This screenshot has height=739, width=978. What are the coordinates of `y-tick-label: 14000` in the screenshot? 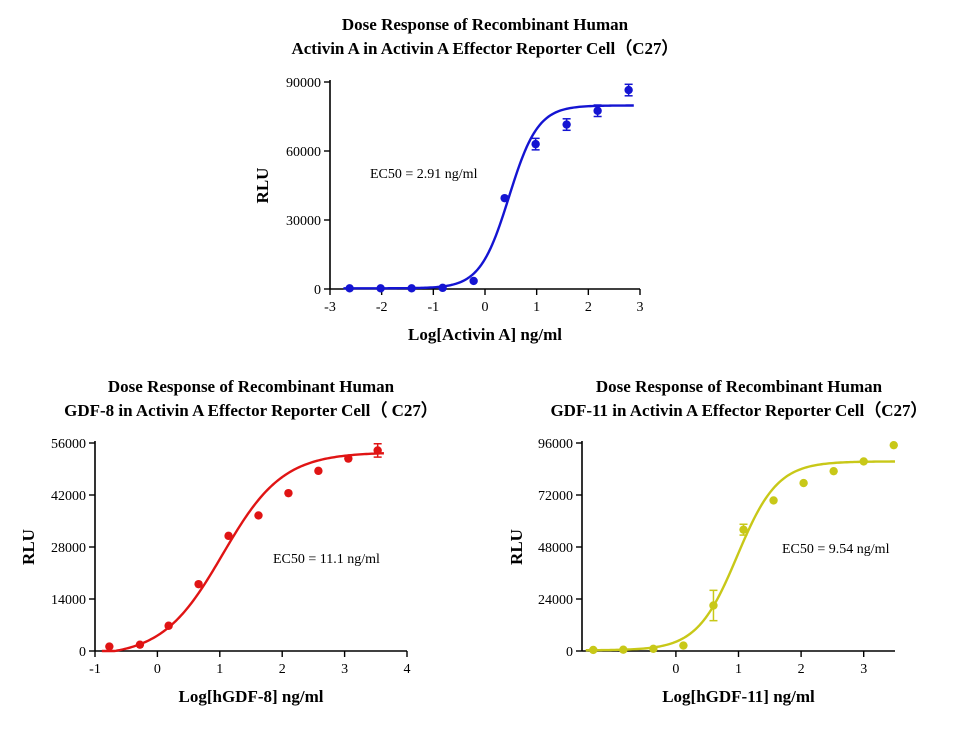 It's located at (68, 600).